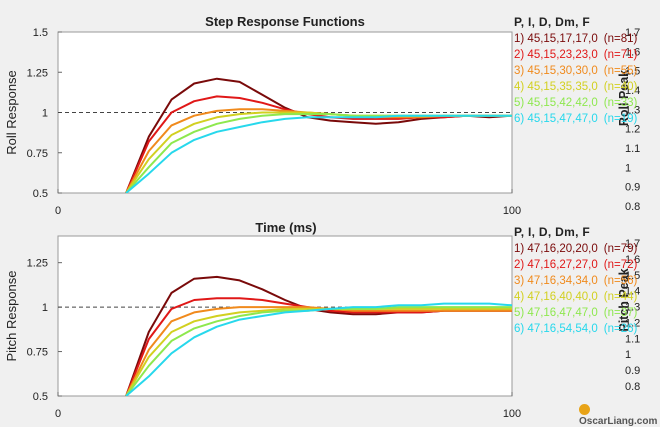  I want to click on legend-entry-count: (n=55), so click(620, 71).